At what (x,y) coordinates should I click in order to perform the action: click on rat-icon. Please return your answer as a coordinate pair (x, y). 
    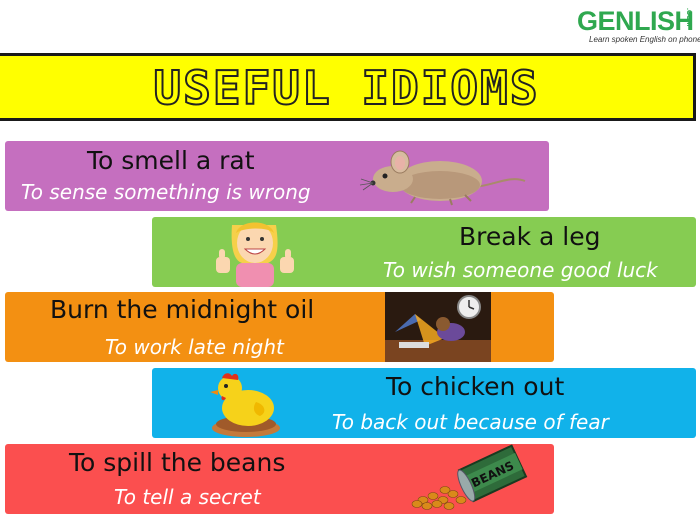
    Looking at the image, I should click on (442, 178).